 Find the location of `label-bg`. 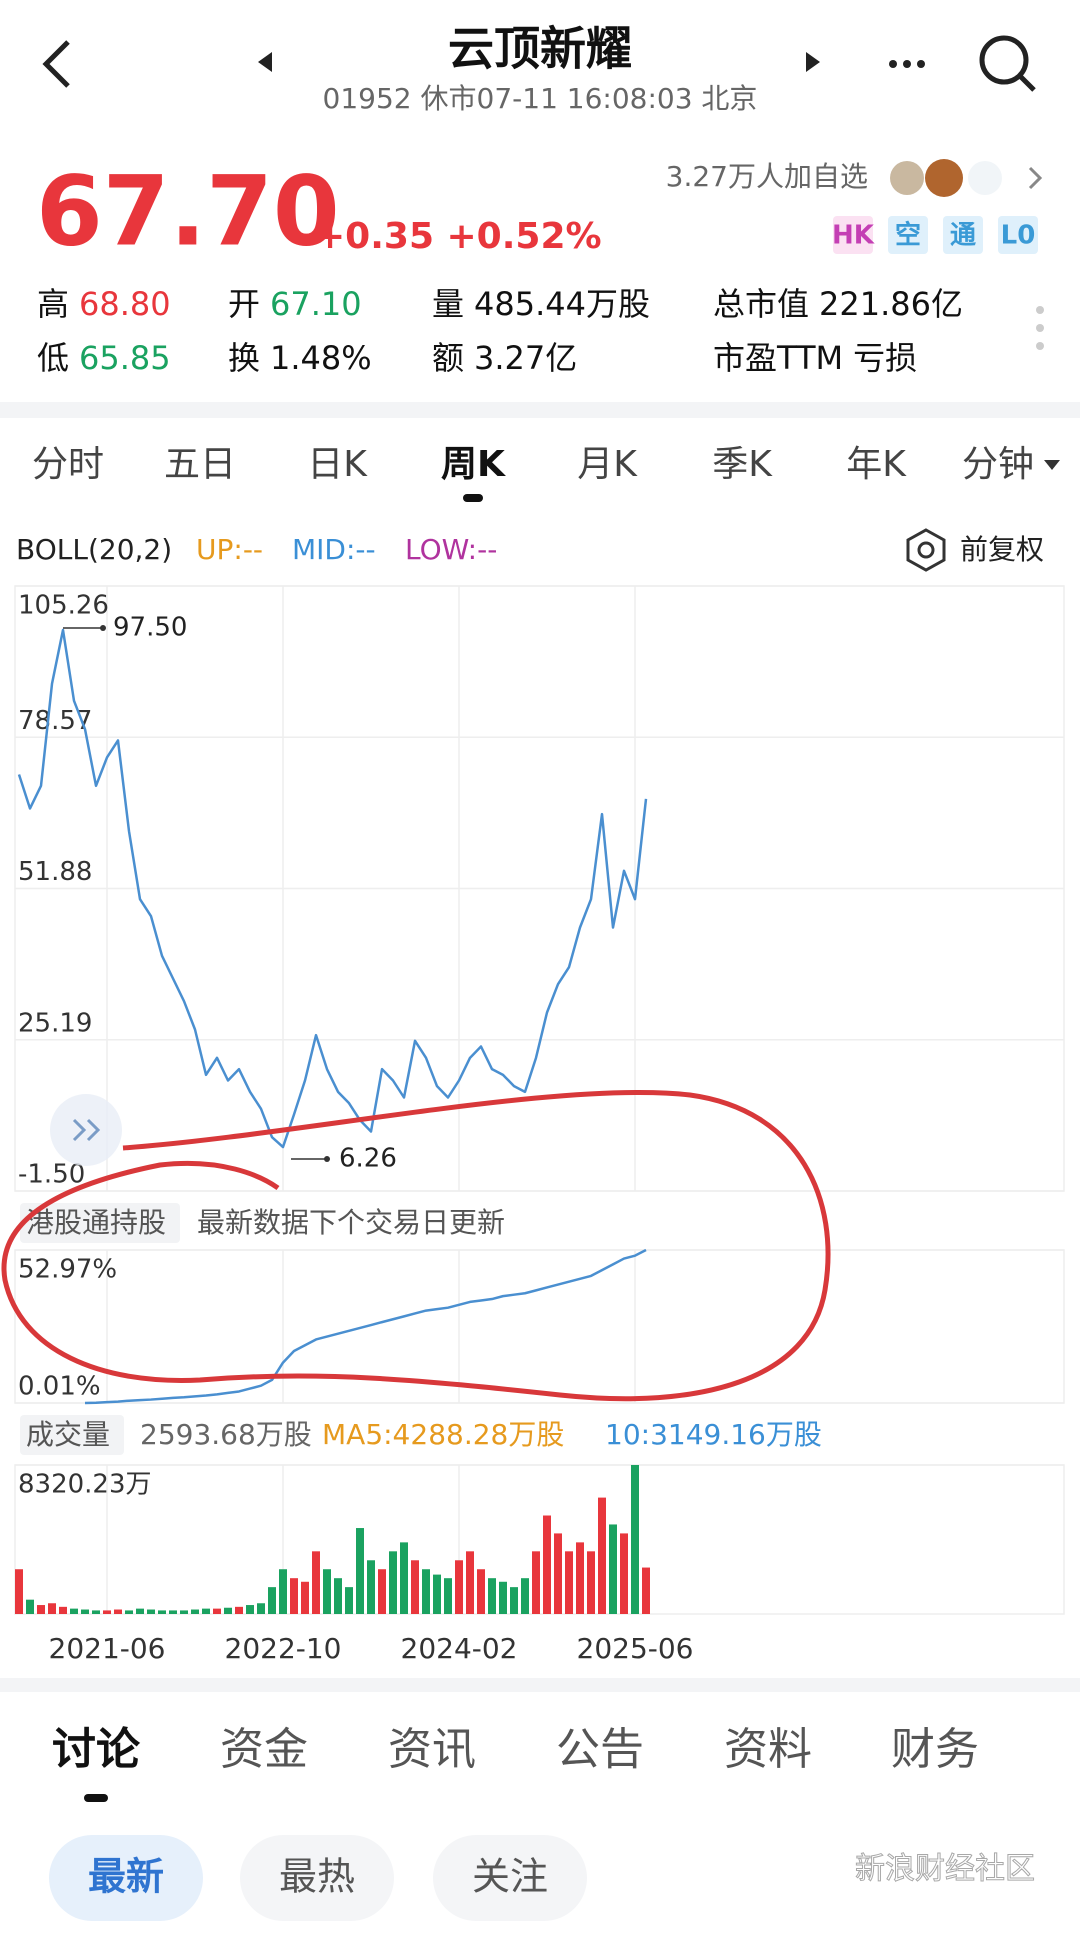

label-bg is located at coordinates (100, 1223).